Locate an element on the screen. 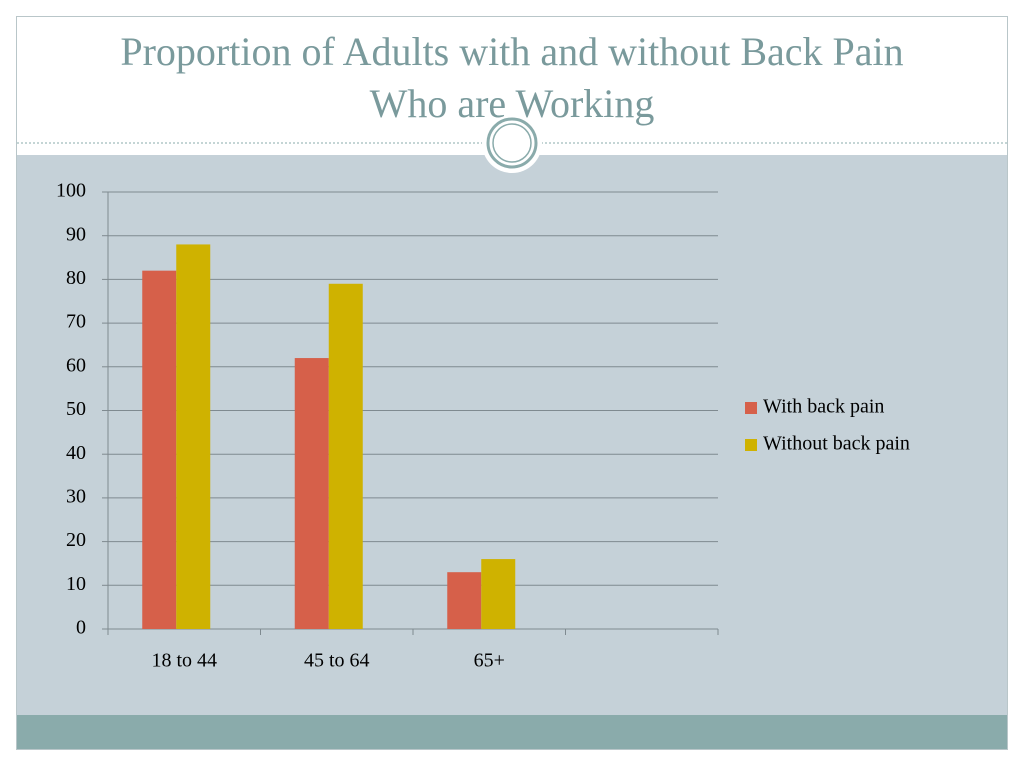  legend-label: Without back pain is located at coordinates (836, 444).